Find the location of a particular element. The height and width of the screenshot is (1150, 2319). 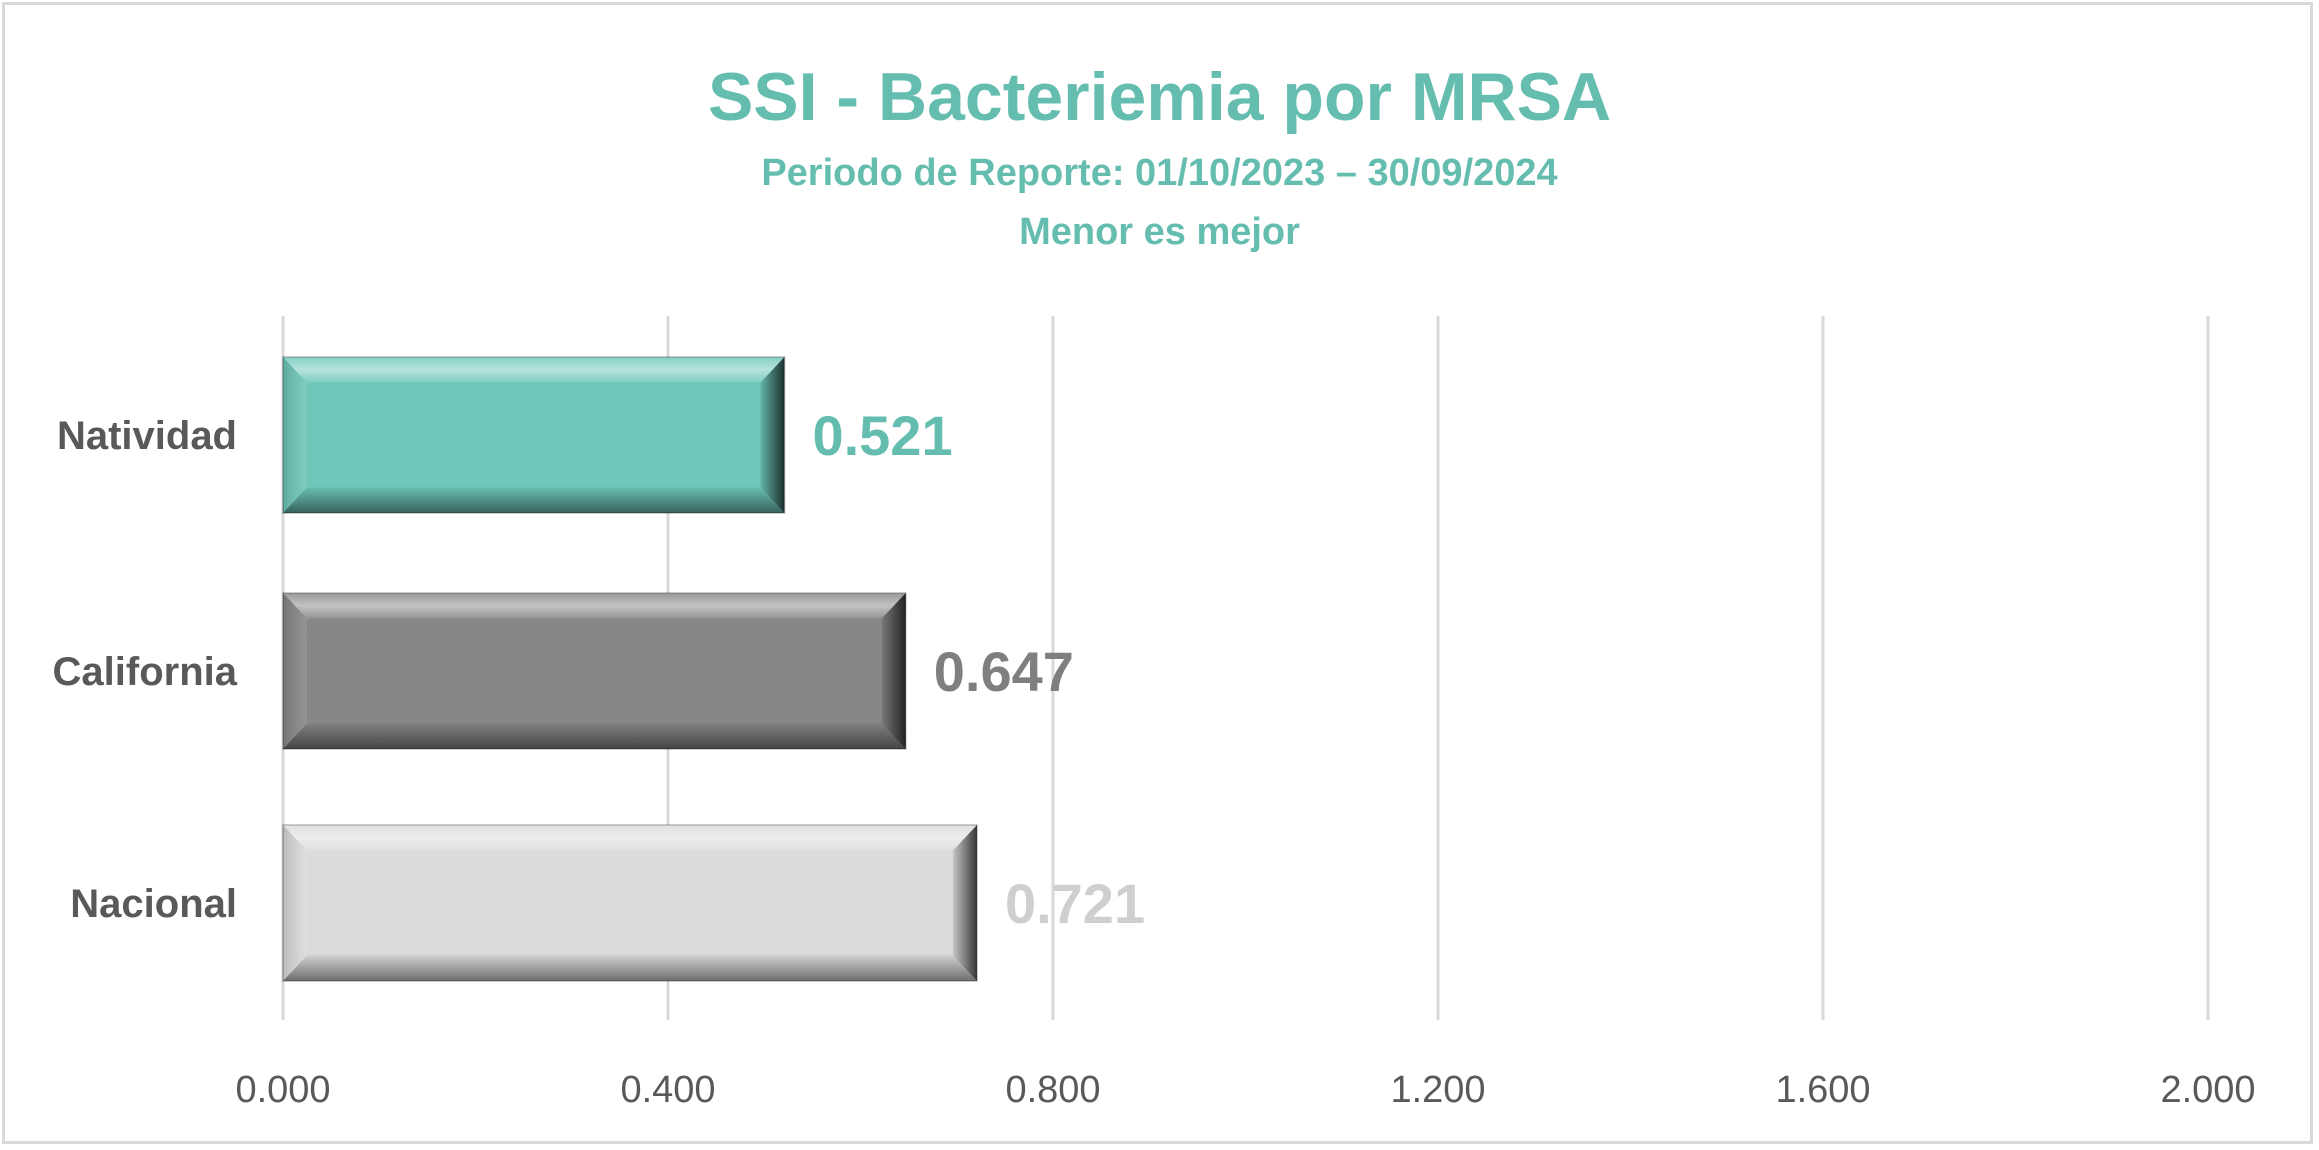

category-label: California is located at coordinates (145, 672).